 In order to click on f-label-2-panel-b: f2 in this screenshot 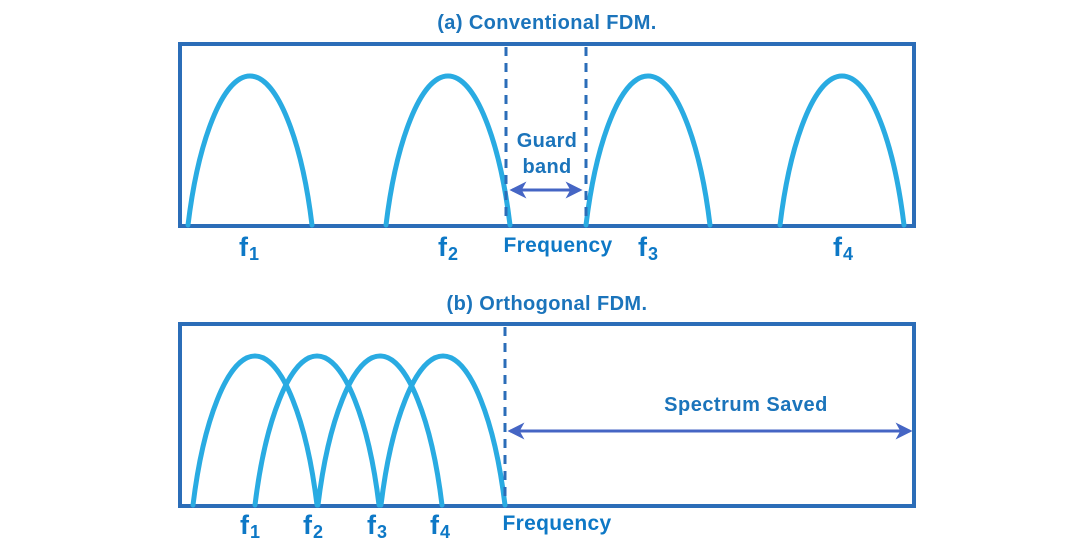, I will do `click(313, 526)`.